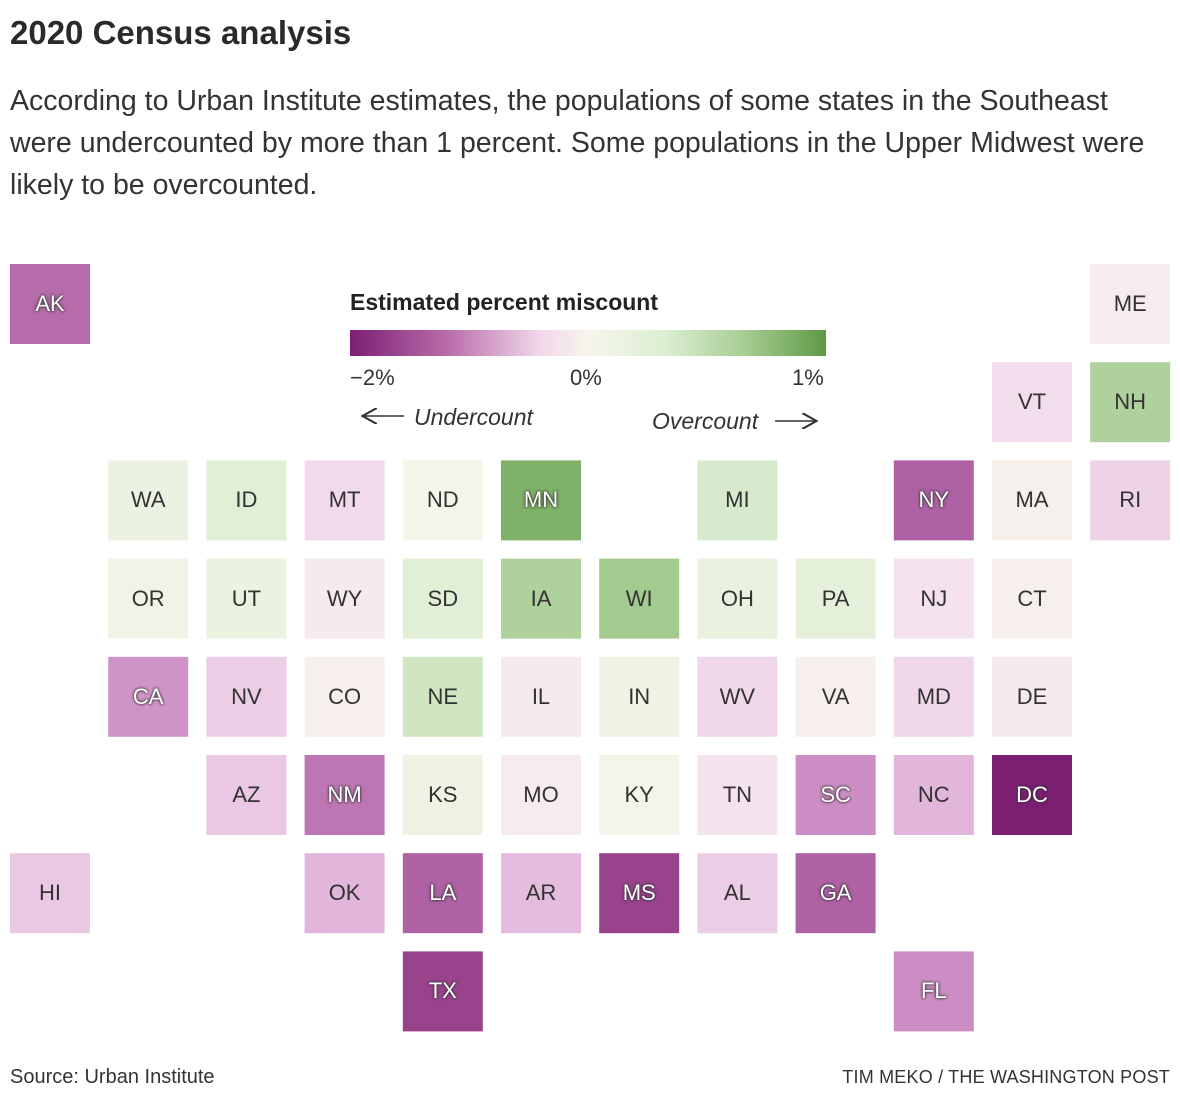 Image resolution: width=1180 pixels, height=1102 pixels. I want to click on legend-title: Estimated percent miscount, so click(504, 302).